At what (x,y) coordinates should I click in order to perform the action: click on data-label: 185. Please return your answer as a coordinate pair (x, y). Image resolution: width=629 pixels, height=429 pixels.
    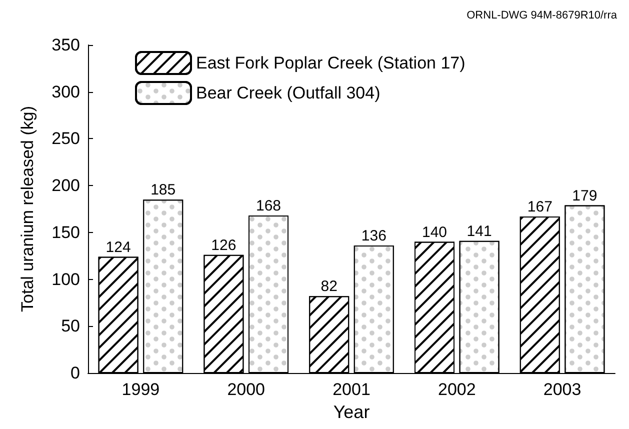
    Looking at the image, I should click on (163, 190).